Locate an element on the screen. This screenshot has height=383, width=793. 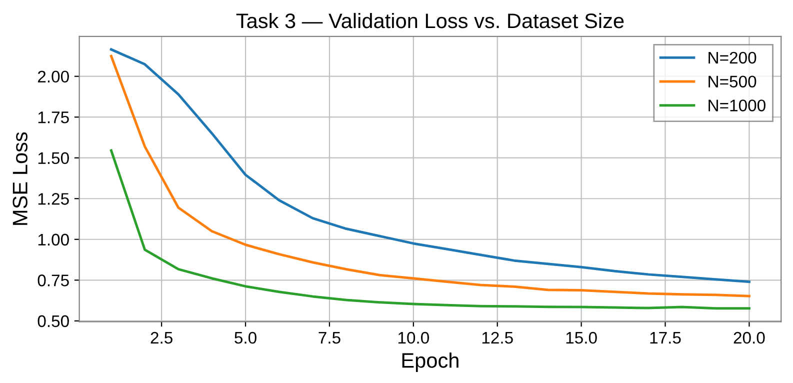
x-tick-label: 17.5 is located at coordinates (665, 338).